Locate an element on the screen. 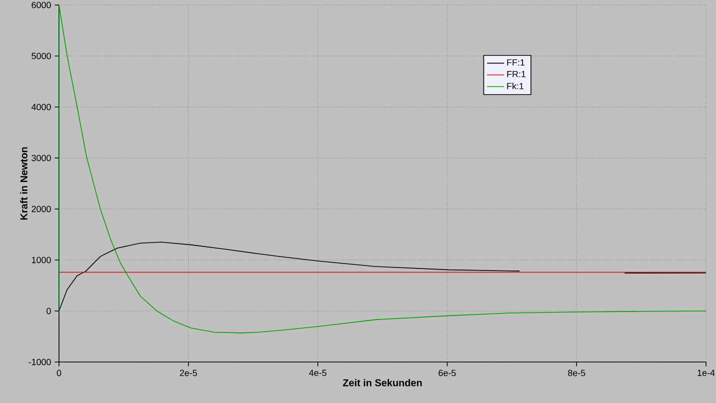  y-tick-label: 2000 is located at coordinates (41, 209).